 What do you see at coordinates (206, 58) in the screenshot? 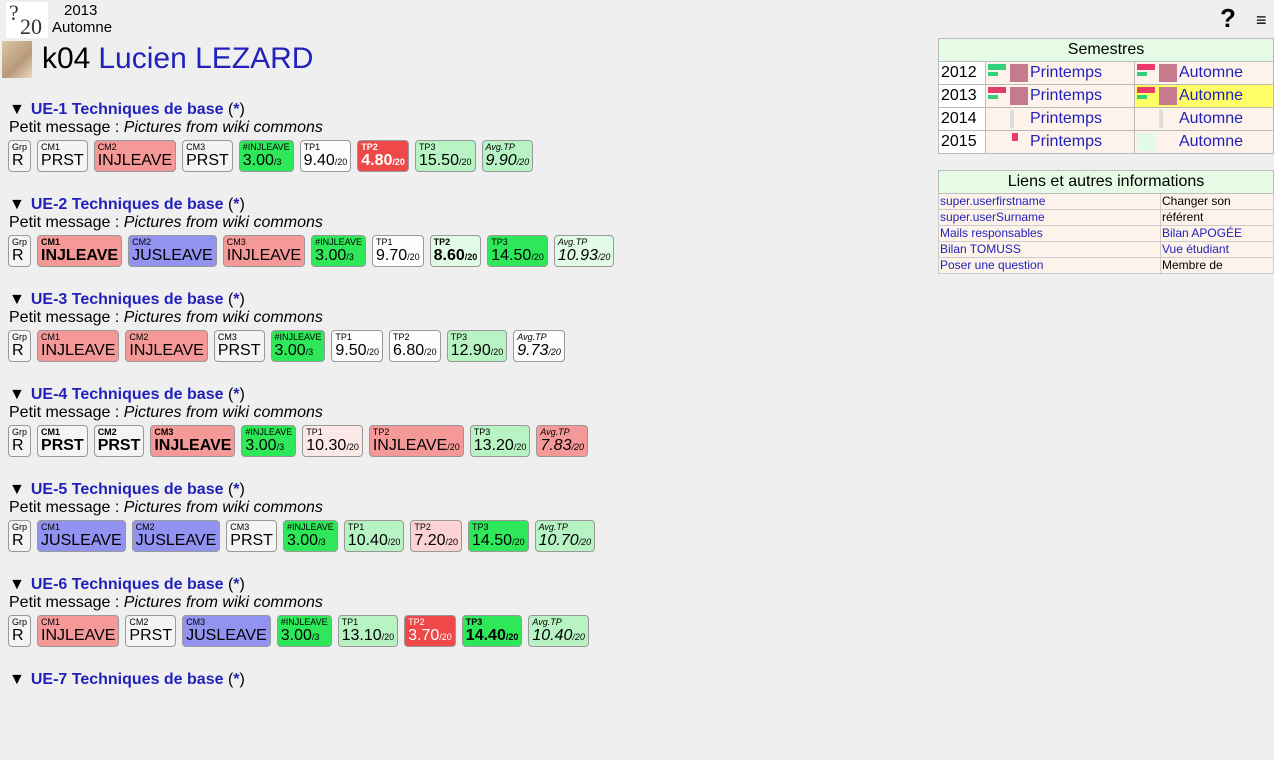
I see `student-name-link: Lucien LEZARD` at bounding box center [206, 58].